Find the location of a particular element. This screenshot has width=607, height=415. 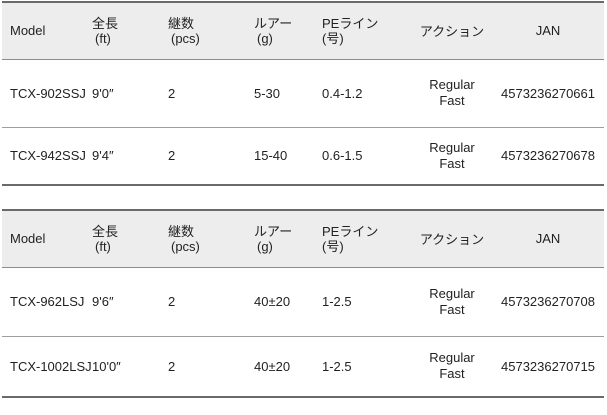

cell-pe-line: 0.4-1.2 is located at coordinates (342, 93).